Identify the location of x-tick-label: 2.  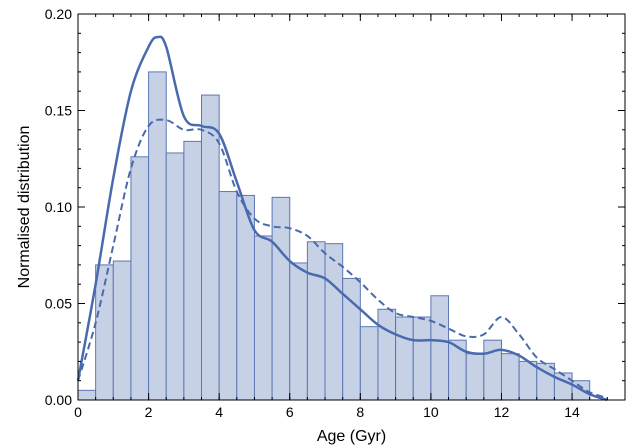
(149, 412).